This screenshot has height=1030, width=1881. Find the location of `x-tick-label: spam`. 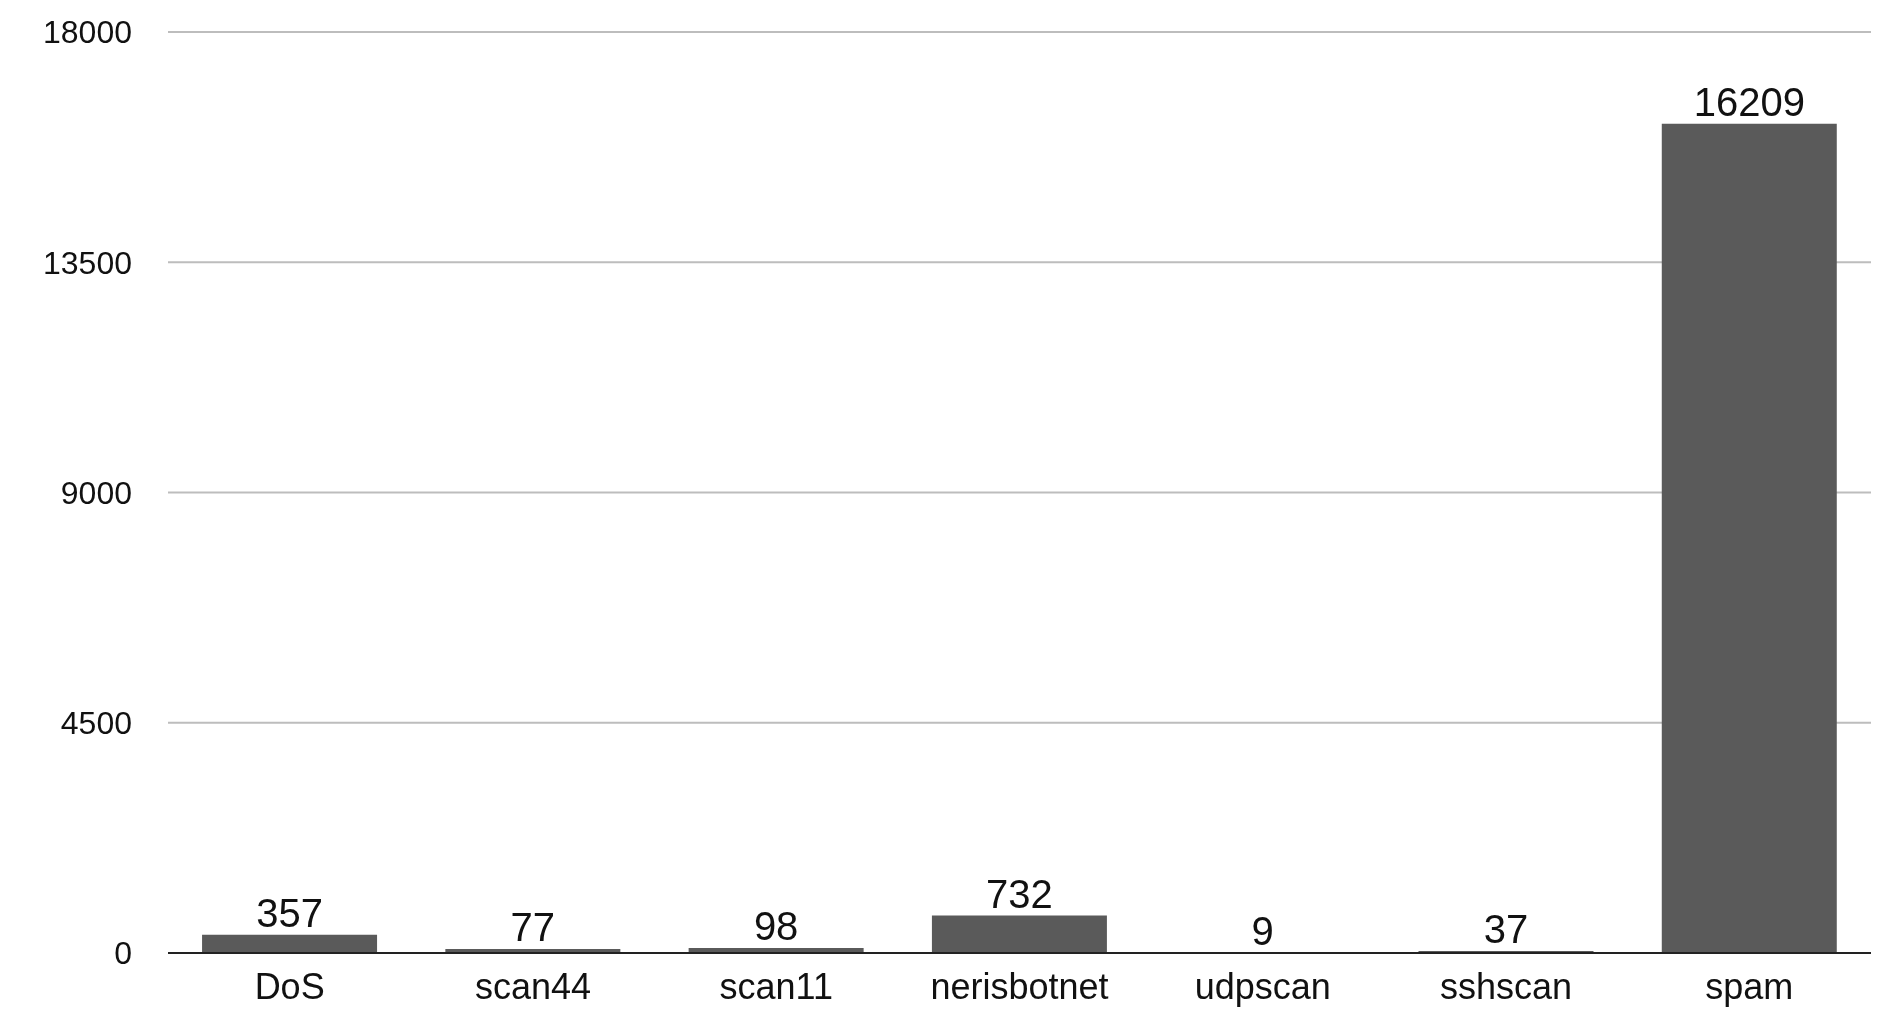

x-tick-label: spam is located at coordinates (1749, 986).